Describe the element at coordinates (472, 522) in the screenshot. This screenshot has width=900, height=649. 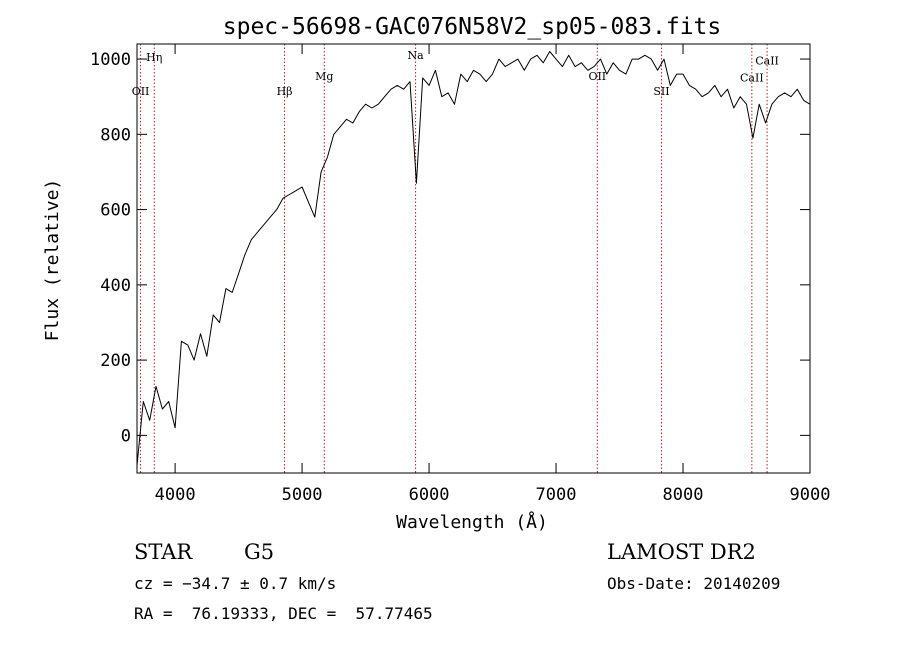
I see `x-axis-label: Wavelength (Å)` at that location.